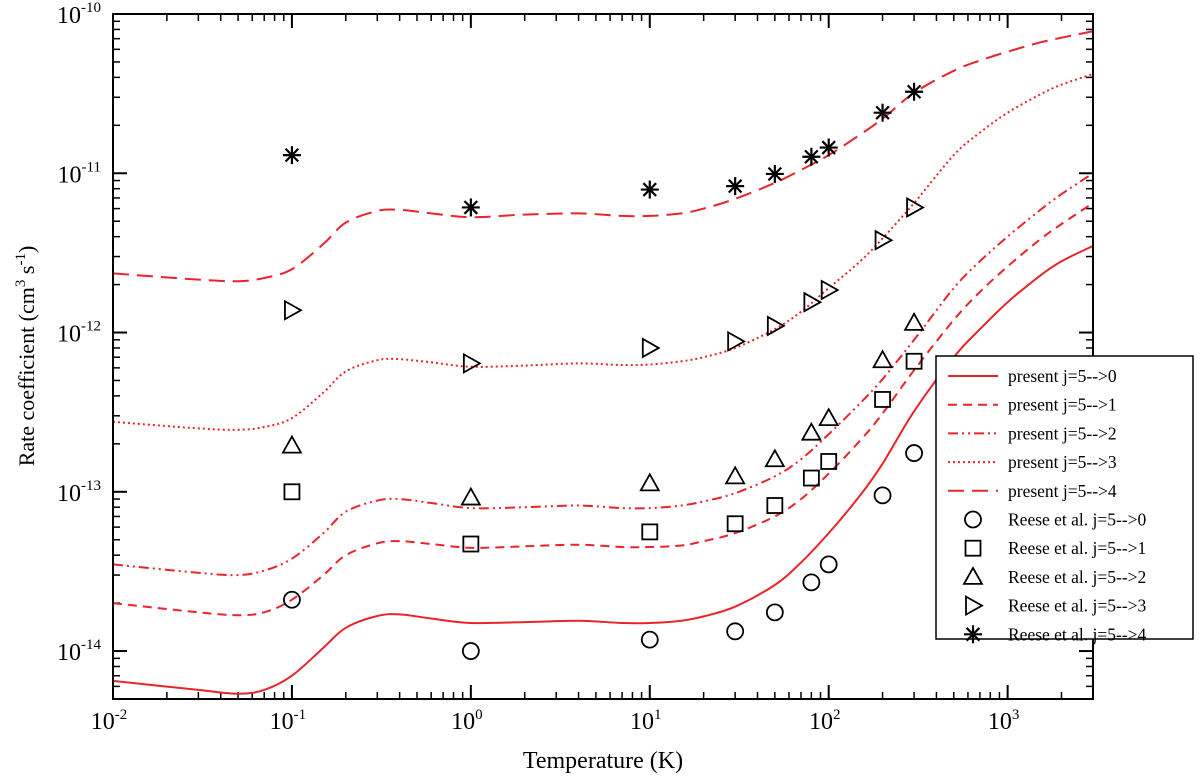 The width and height of the screenshot is (1200, 778). What do you see at coordinates (1077, 520) in the screenshot?
I see `legend-label-5: Reese et al. j=5-->0` at bounding box center [1077, 520].